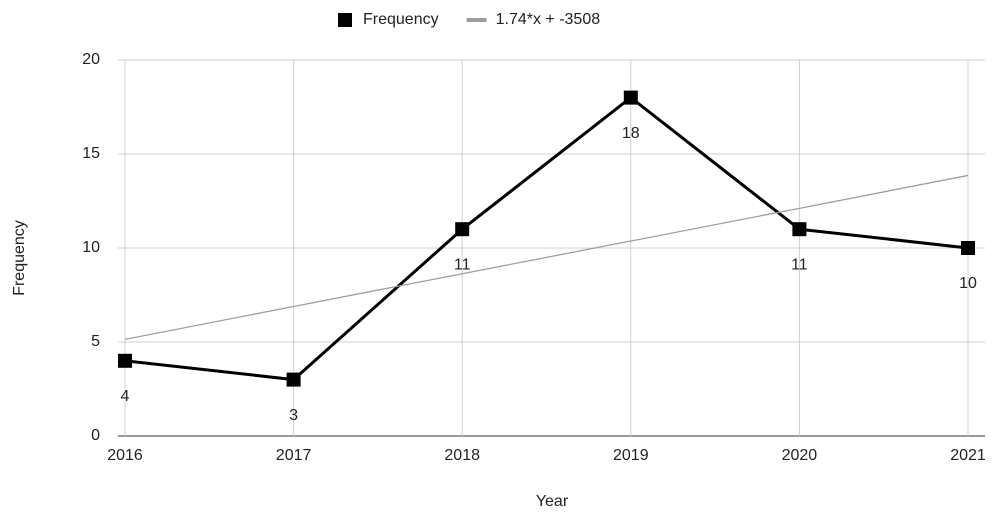  What do you see at coordinates (293, 415) in the screenshot?
I see `data-label: 3` at bounding box center [293, 415].